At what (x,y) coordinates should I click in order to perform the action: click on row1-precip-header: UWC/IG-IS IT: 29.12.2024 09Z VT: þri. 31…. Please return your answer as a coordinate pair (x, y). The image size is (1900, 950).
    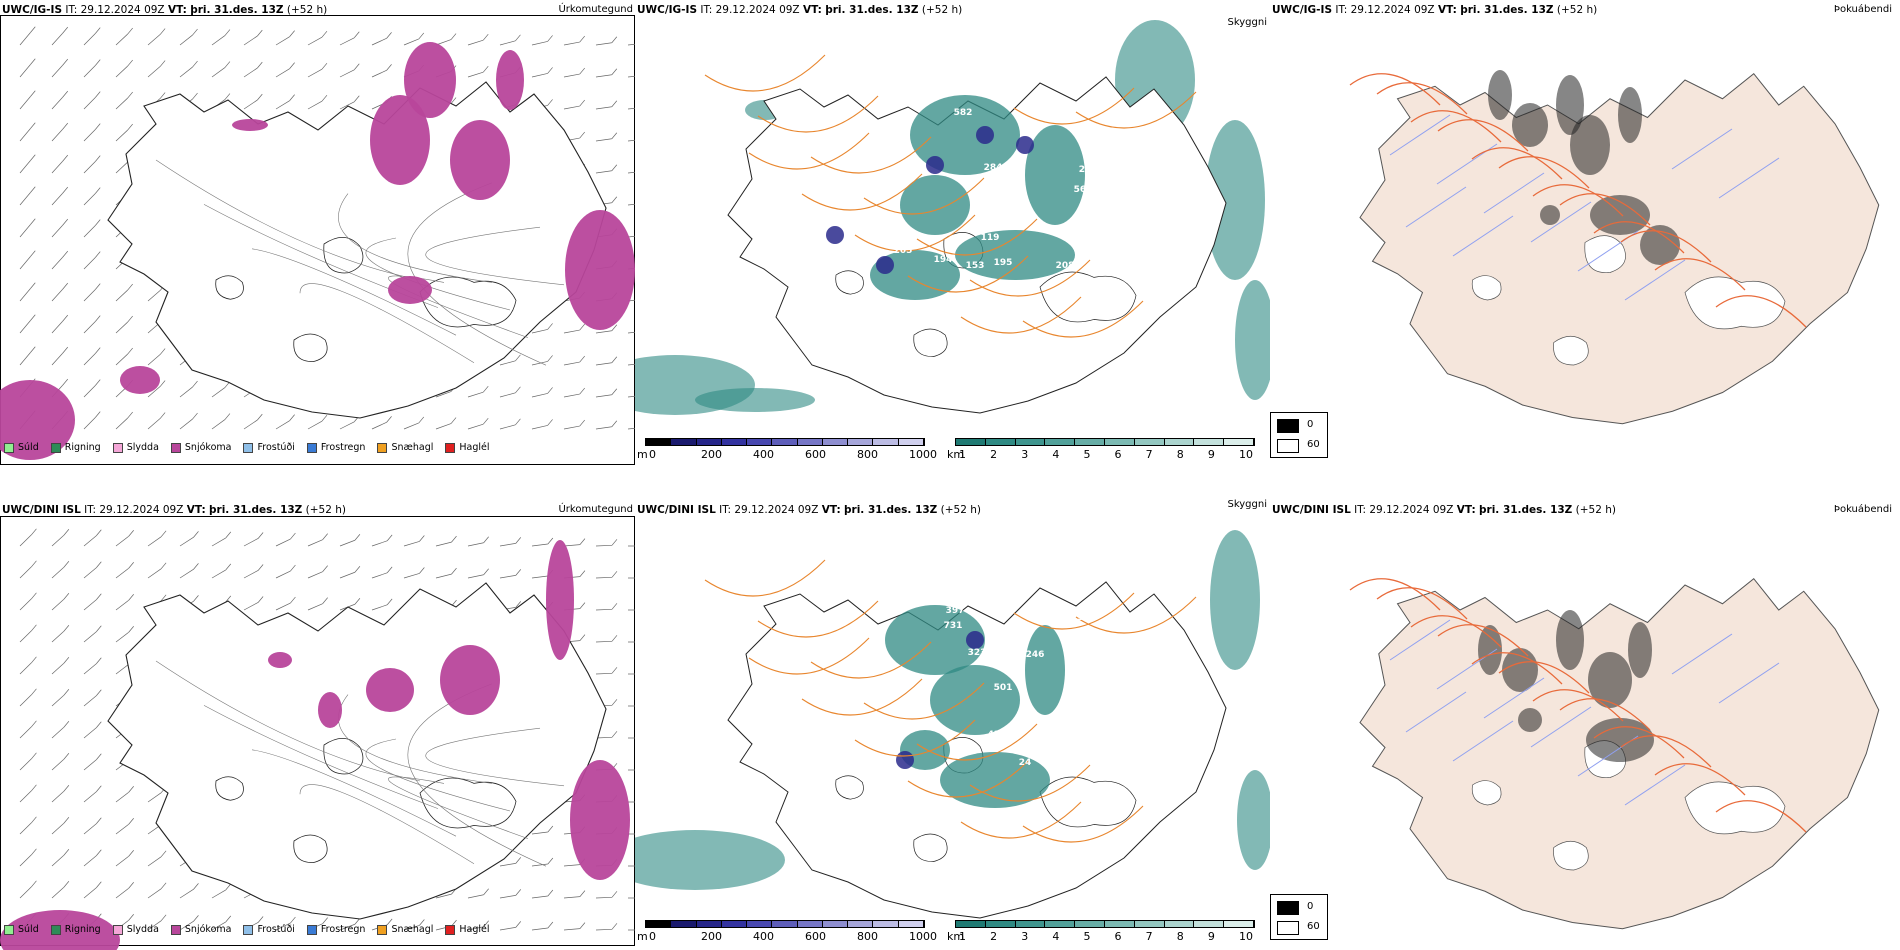
    Looking at the image, I should click on (165, 10).